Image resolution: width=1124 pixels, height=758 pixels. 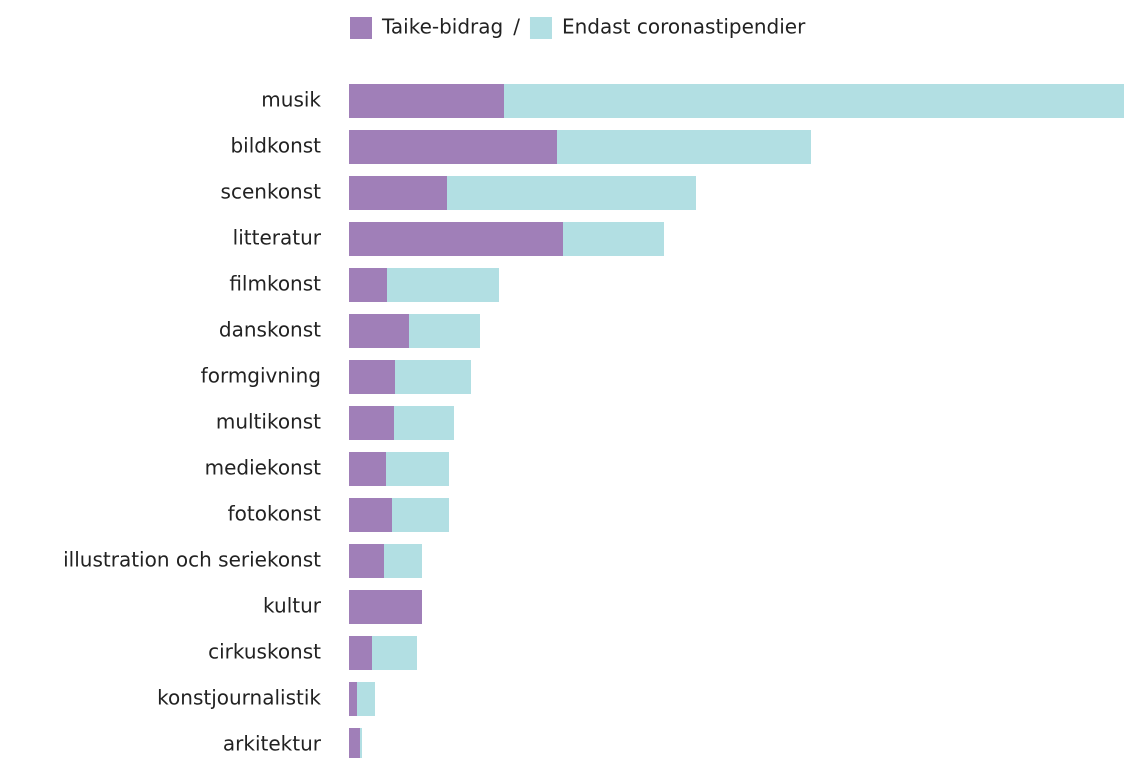 I want to click on y-tick-label: danskonst, so click(x=270, y=330).